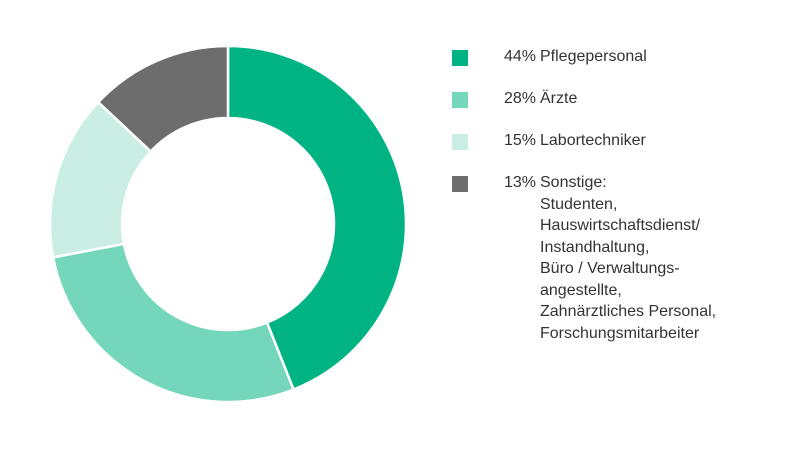 The width and height of the screenshot is (800, 450). Describe the element at coordinates (460, 184) in the screenshot. I see `legend-swatch-sonstige` at that location.